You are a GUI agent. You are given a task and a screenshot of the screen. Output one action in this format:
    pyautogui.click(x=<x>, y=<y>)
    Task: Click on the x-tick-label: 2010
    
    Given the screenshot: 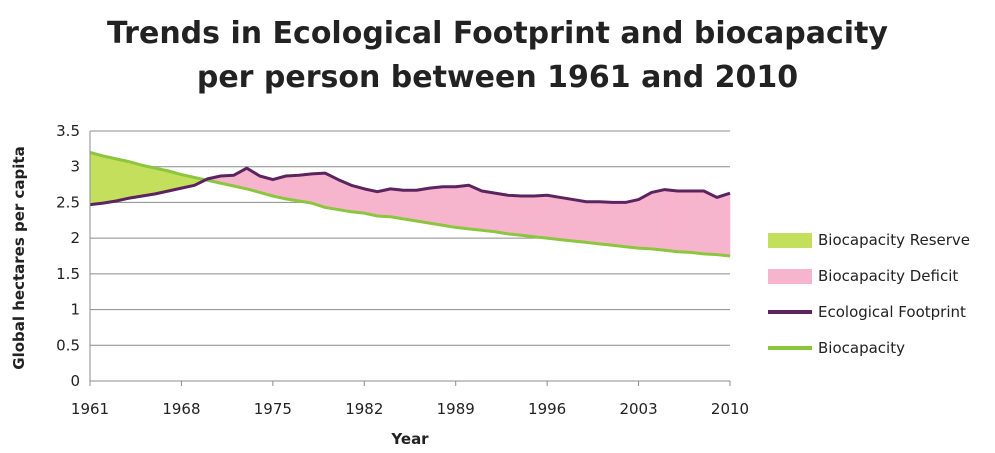 What is the action you would take?
    pyautogui.click(x=730, y=409)
    